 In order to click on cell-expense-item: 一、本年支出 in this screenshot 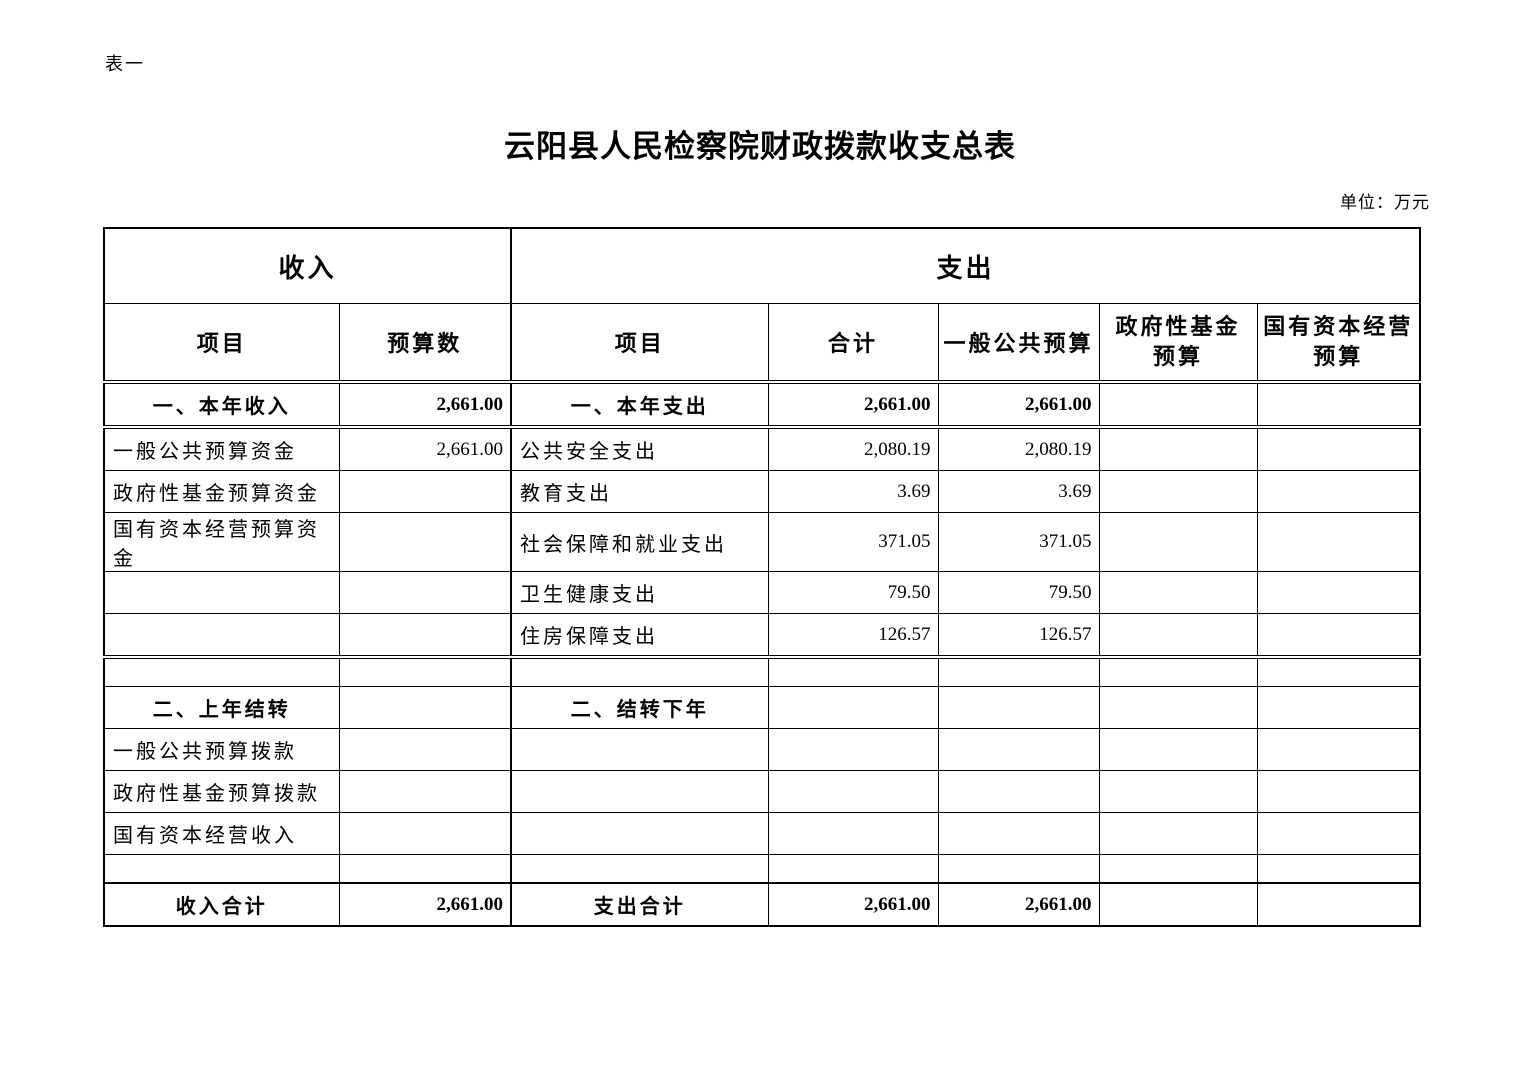, I will do `click(639, 405)`.